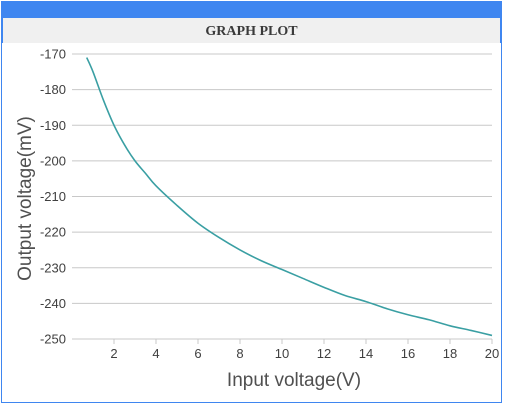  Describe the element at coordinates (25, 198) in the screenshot. I see `y-axis-title: Output voltage(mV)` at that location.